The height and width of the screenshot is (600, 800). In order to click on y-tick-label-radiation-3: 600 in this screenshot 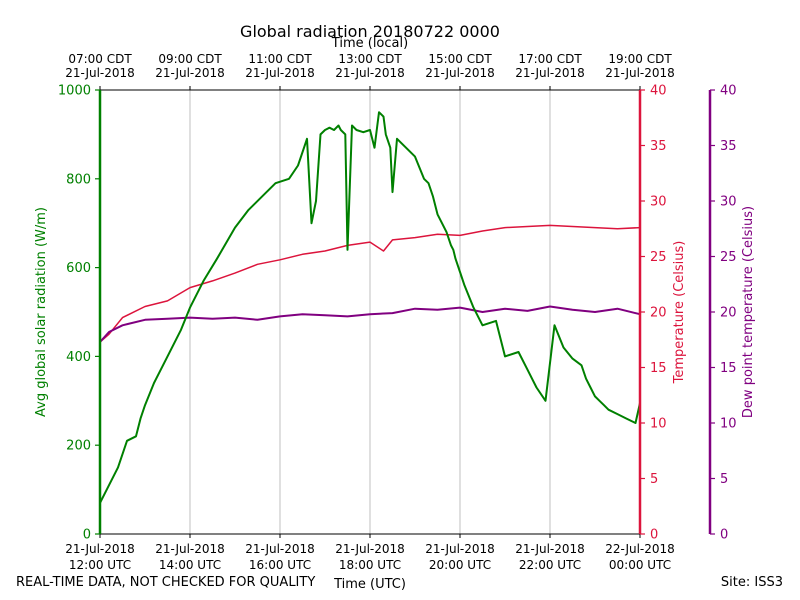, I will do `click(78, 268)`.